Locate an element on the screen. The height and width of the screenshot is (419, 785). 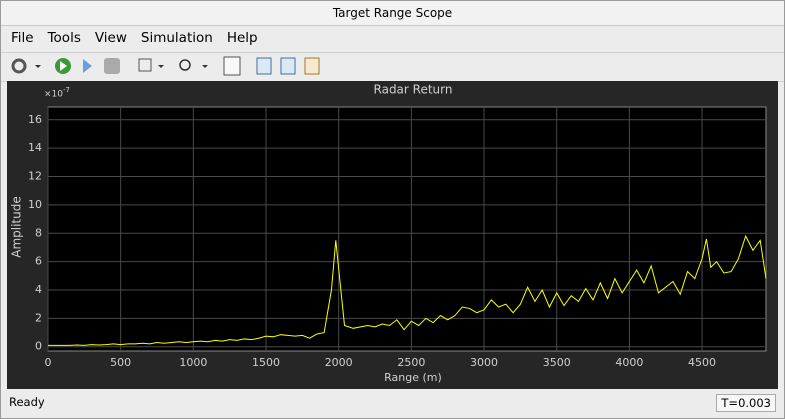
y-multiplier-exponent: -7 is located at coordinates (66, 90).